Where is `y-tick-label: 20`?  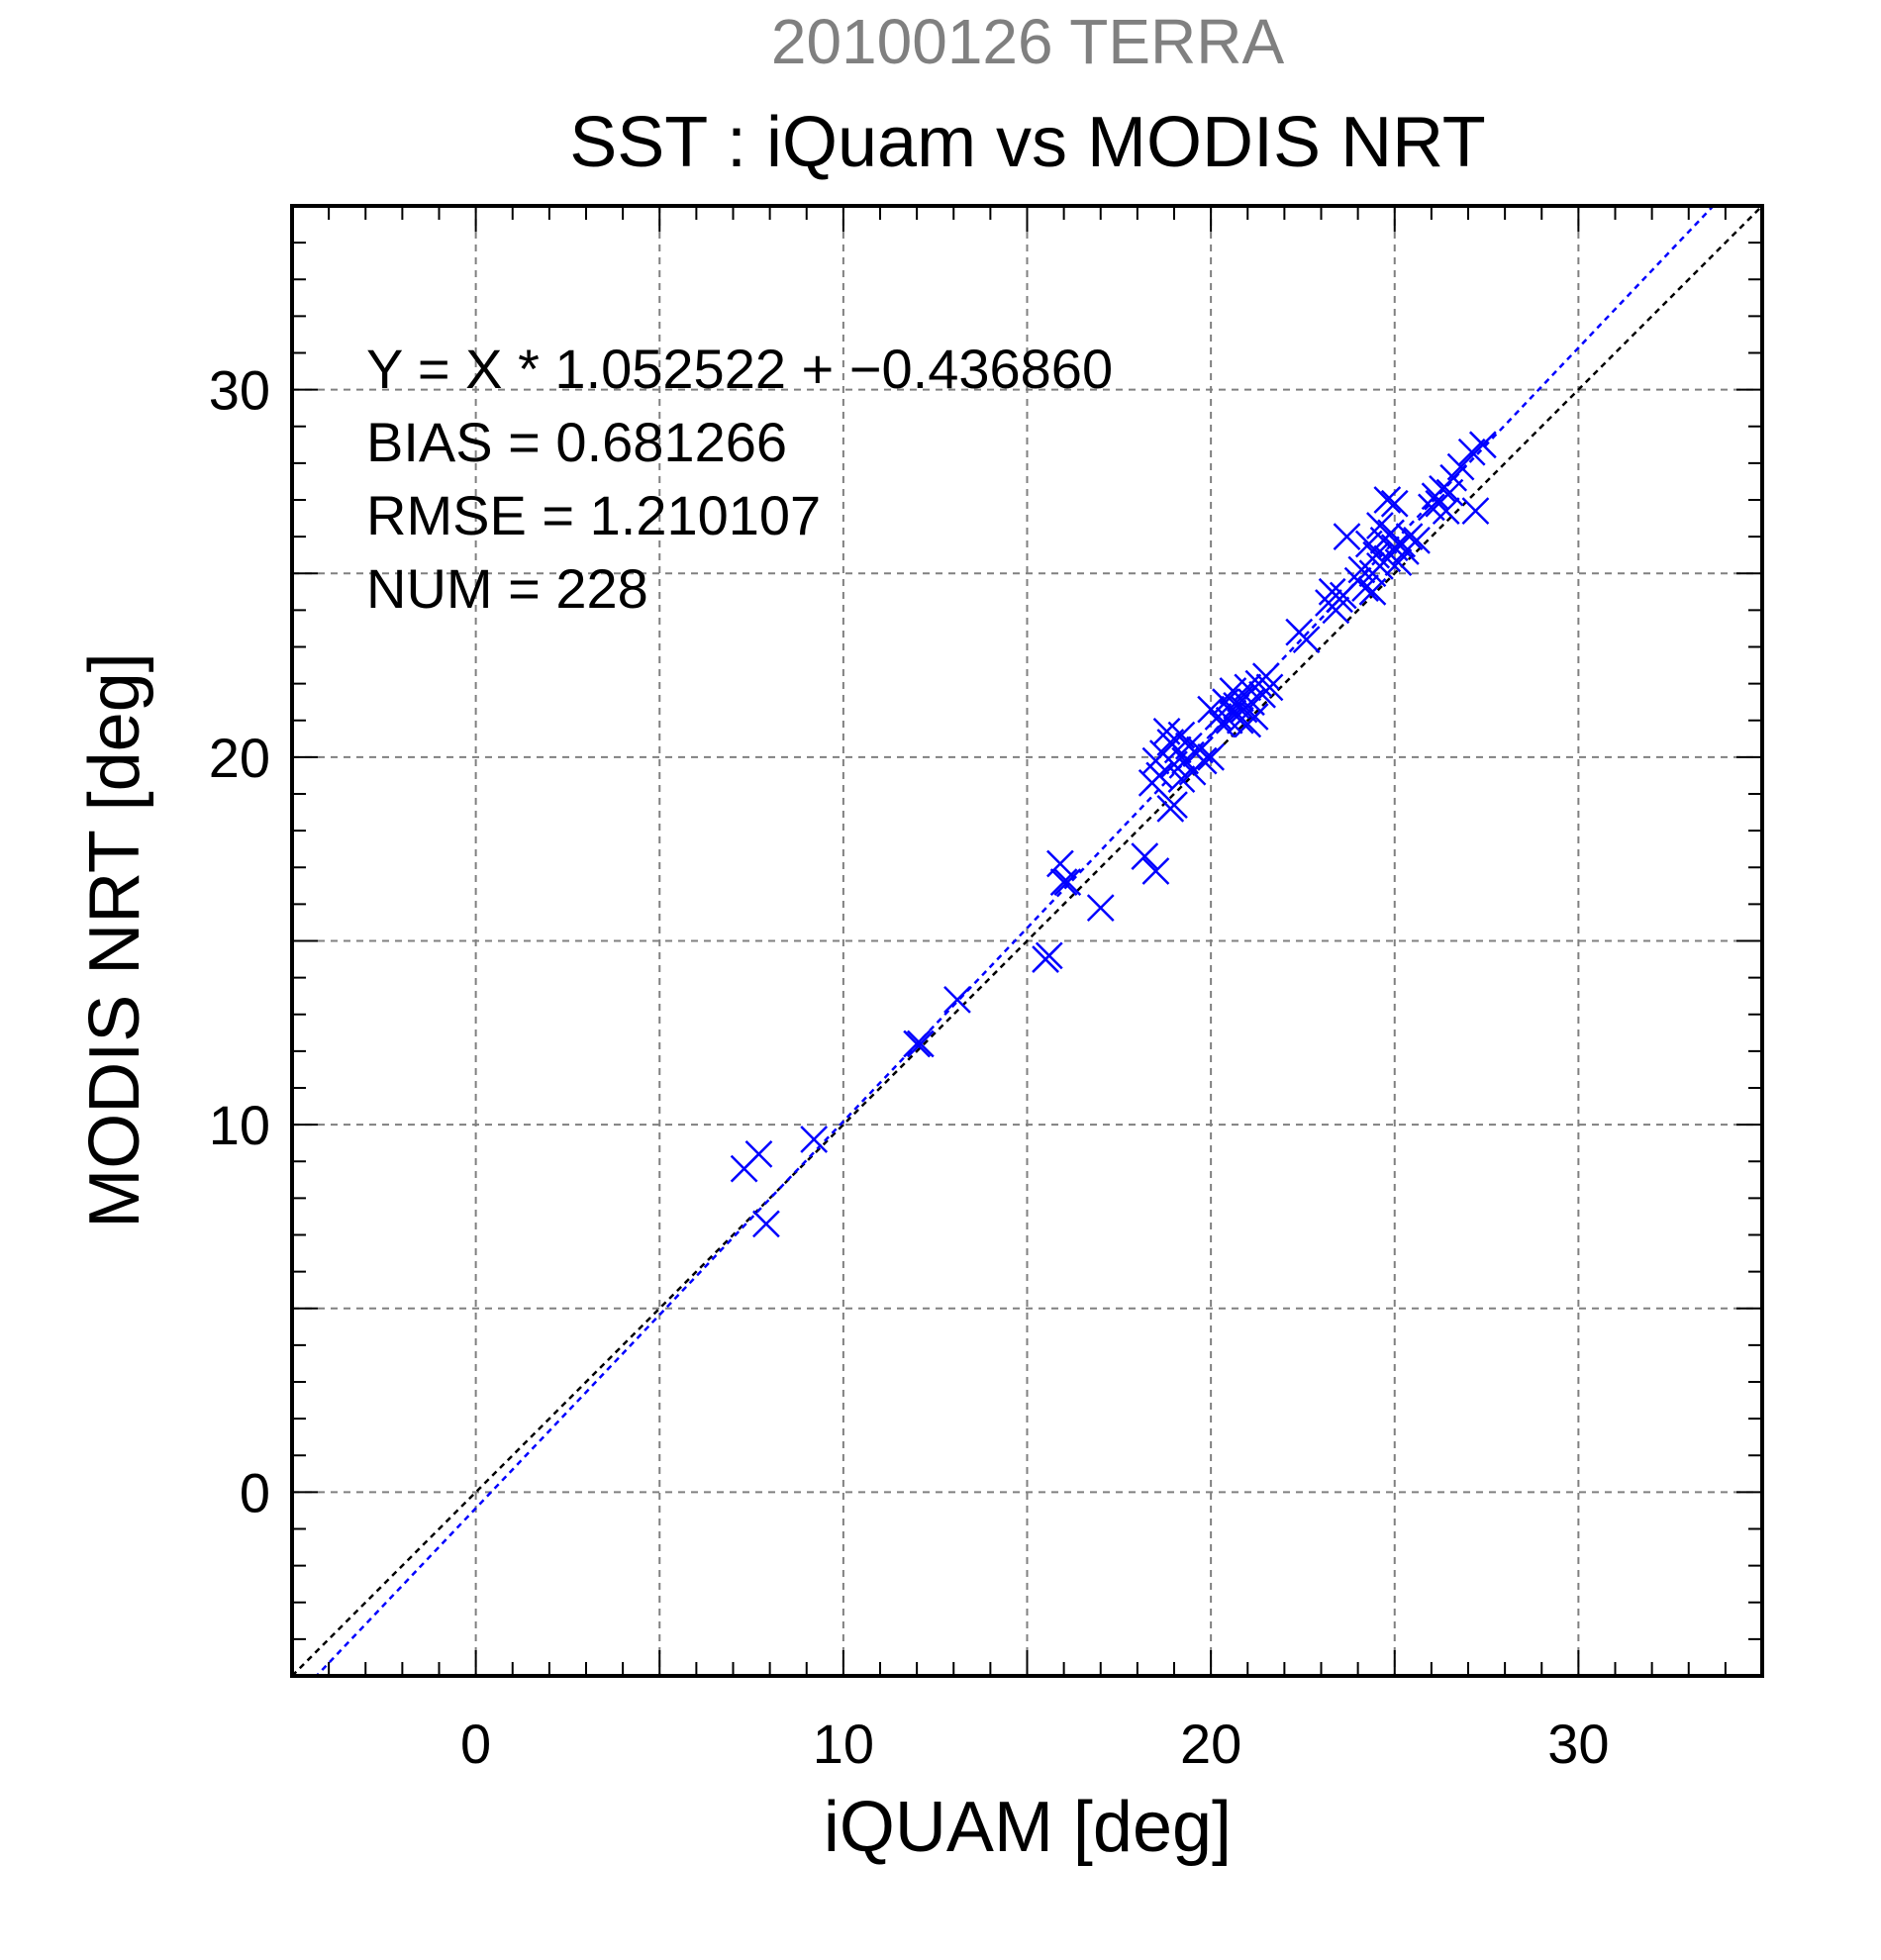
y-tick-label: 20 is located at coordinates (240, 758).